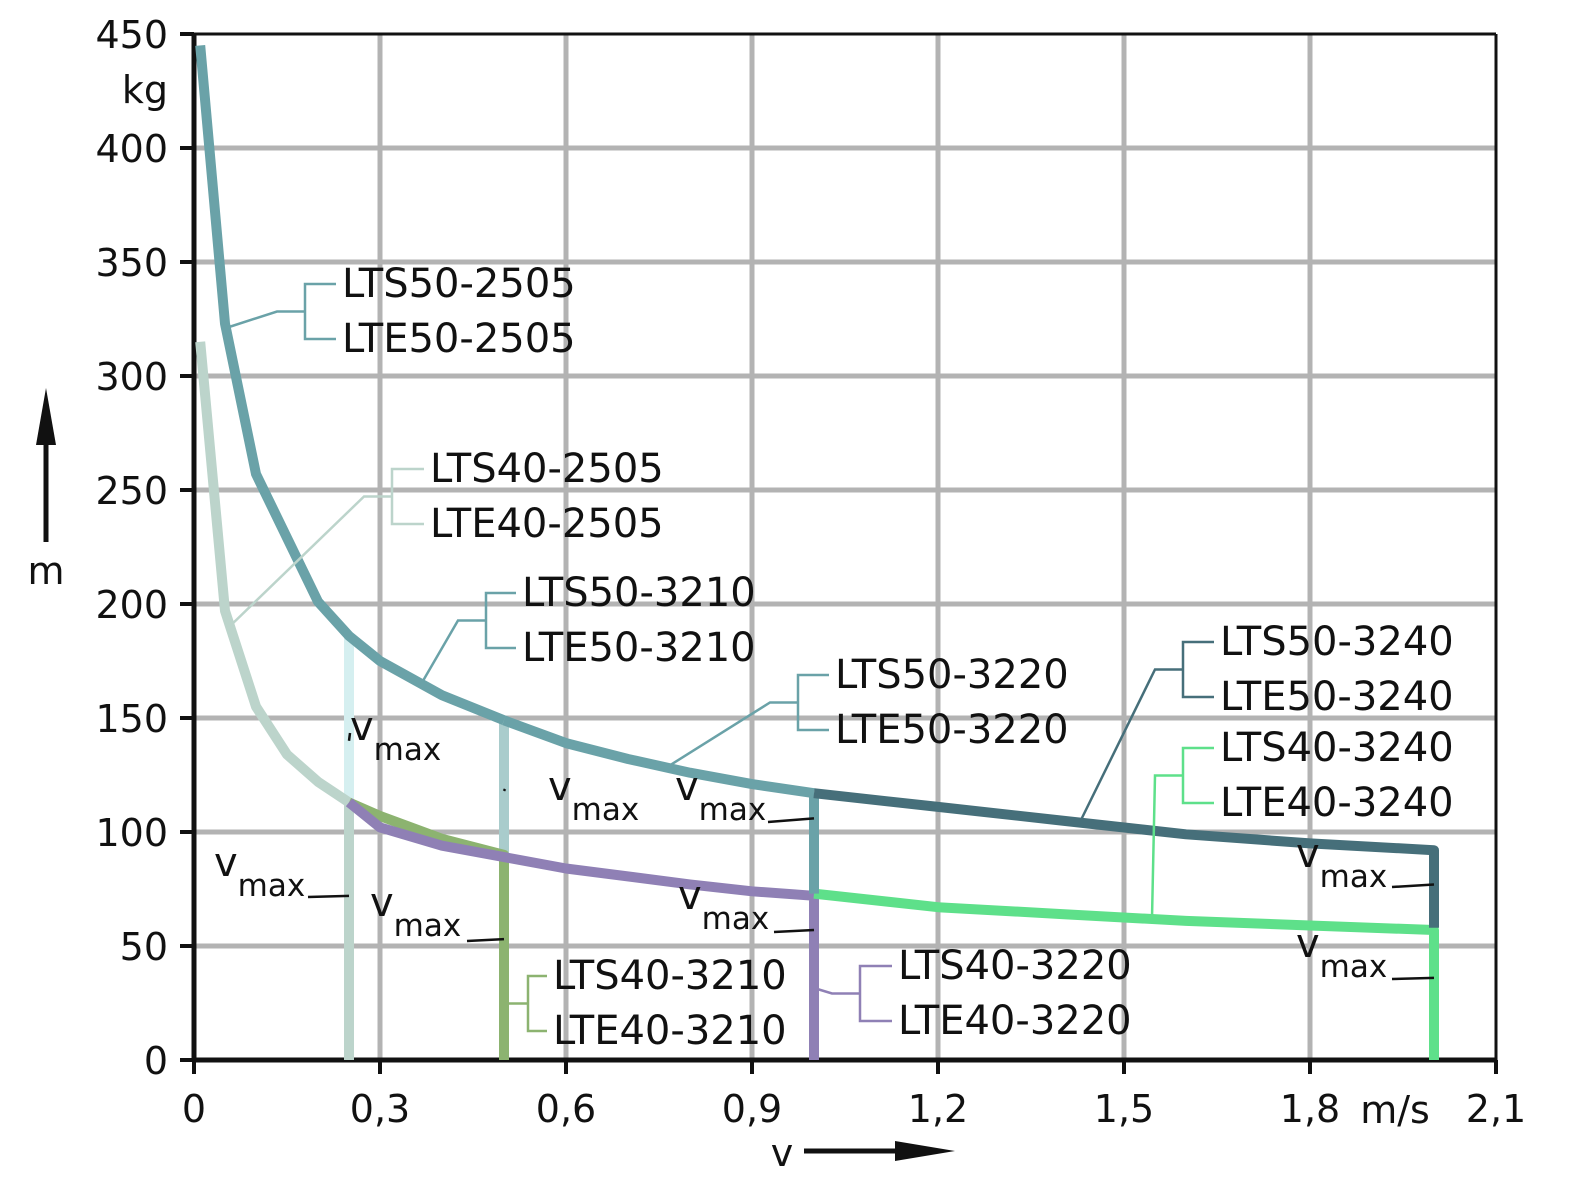  What do you see at coordinates (131, 35) in the screenshot?
I see `y-tick-label: 450` at bounding box center [131, 35].